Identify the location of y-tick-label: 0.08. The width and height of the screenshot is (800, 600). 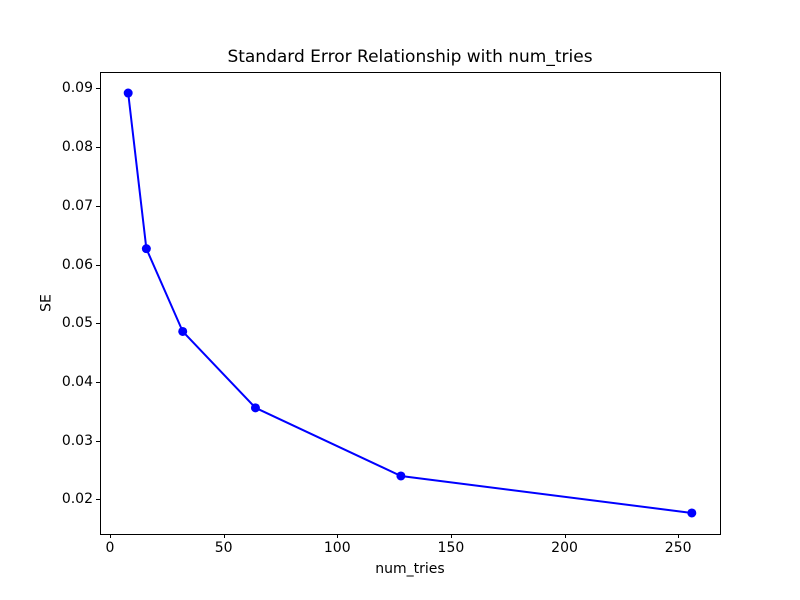
(77, 147).